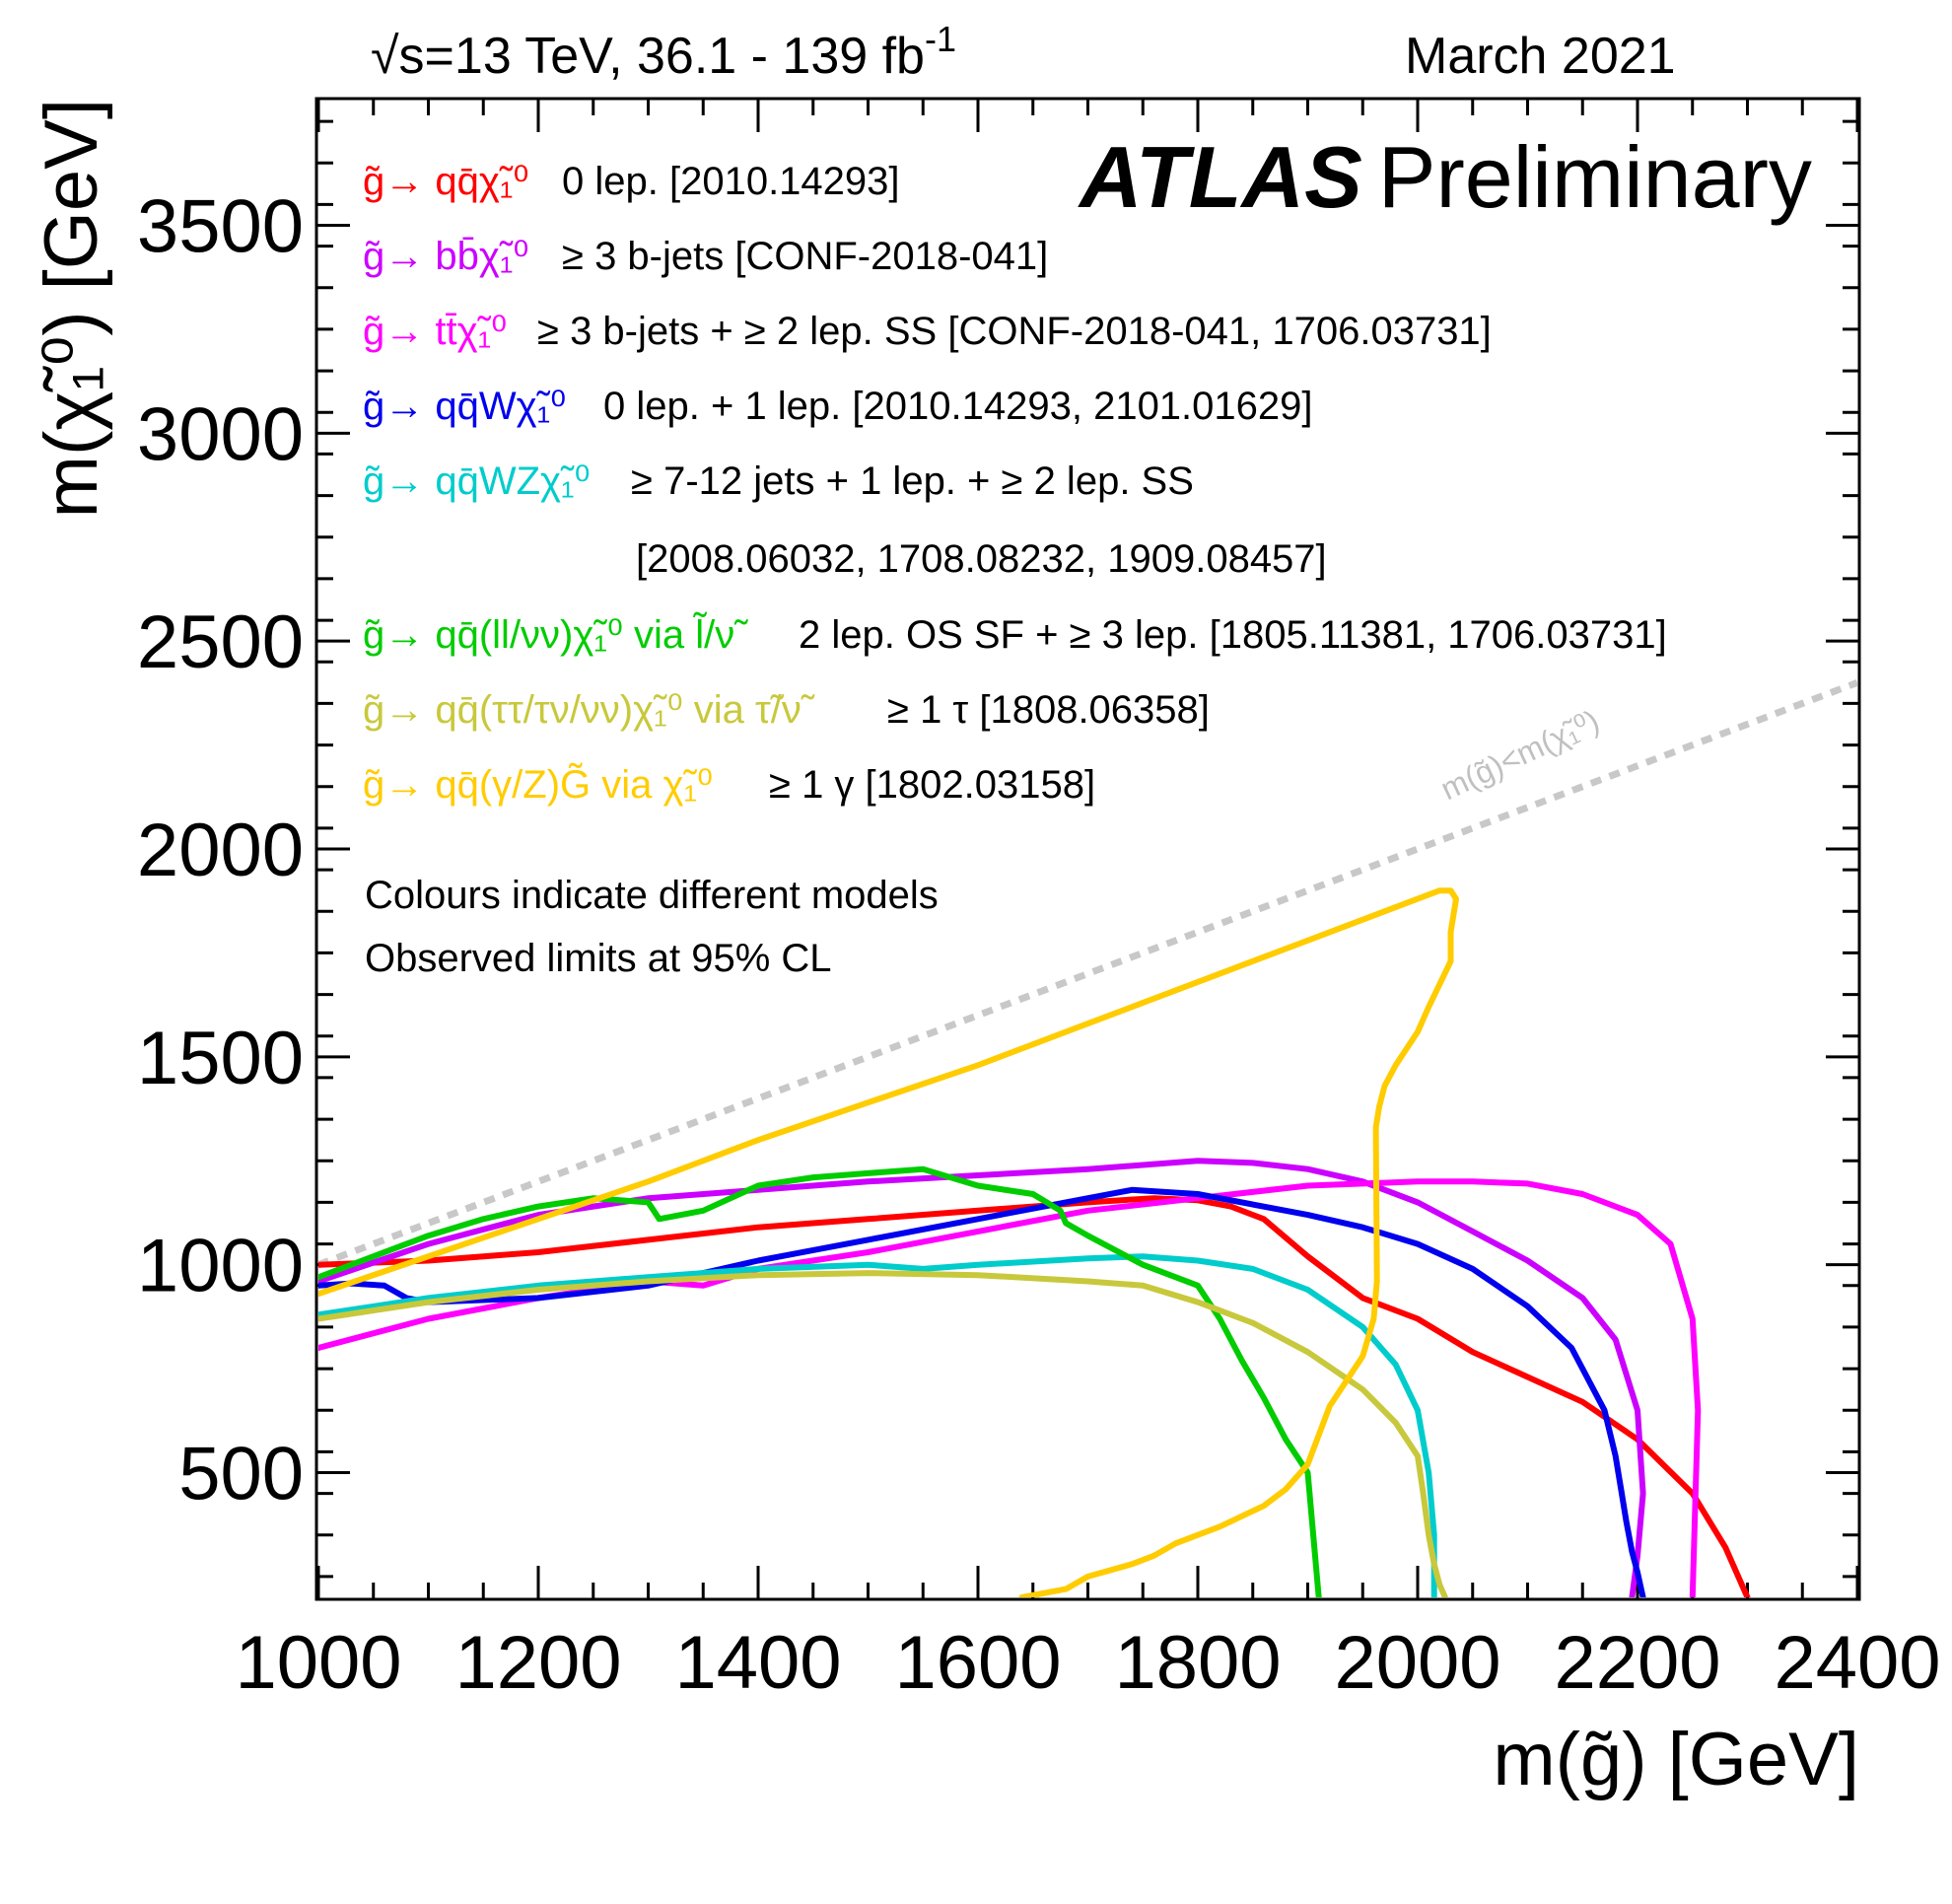 Image resolution: width=1952 pixels, height=1904 pixels. Describe the element at coordinates (1637, 1663) in the screenshot. I see `x-tick-label: 2200` at that location.